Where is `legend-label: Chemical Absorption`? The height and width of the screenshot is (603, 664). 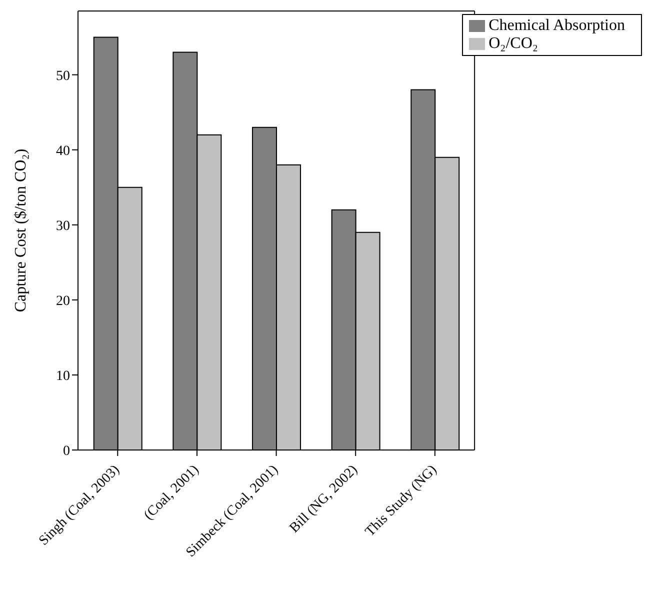 legend-label: Chemical Absorption is located at coordinates (556, 25).